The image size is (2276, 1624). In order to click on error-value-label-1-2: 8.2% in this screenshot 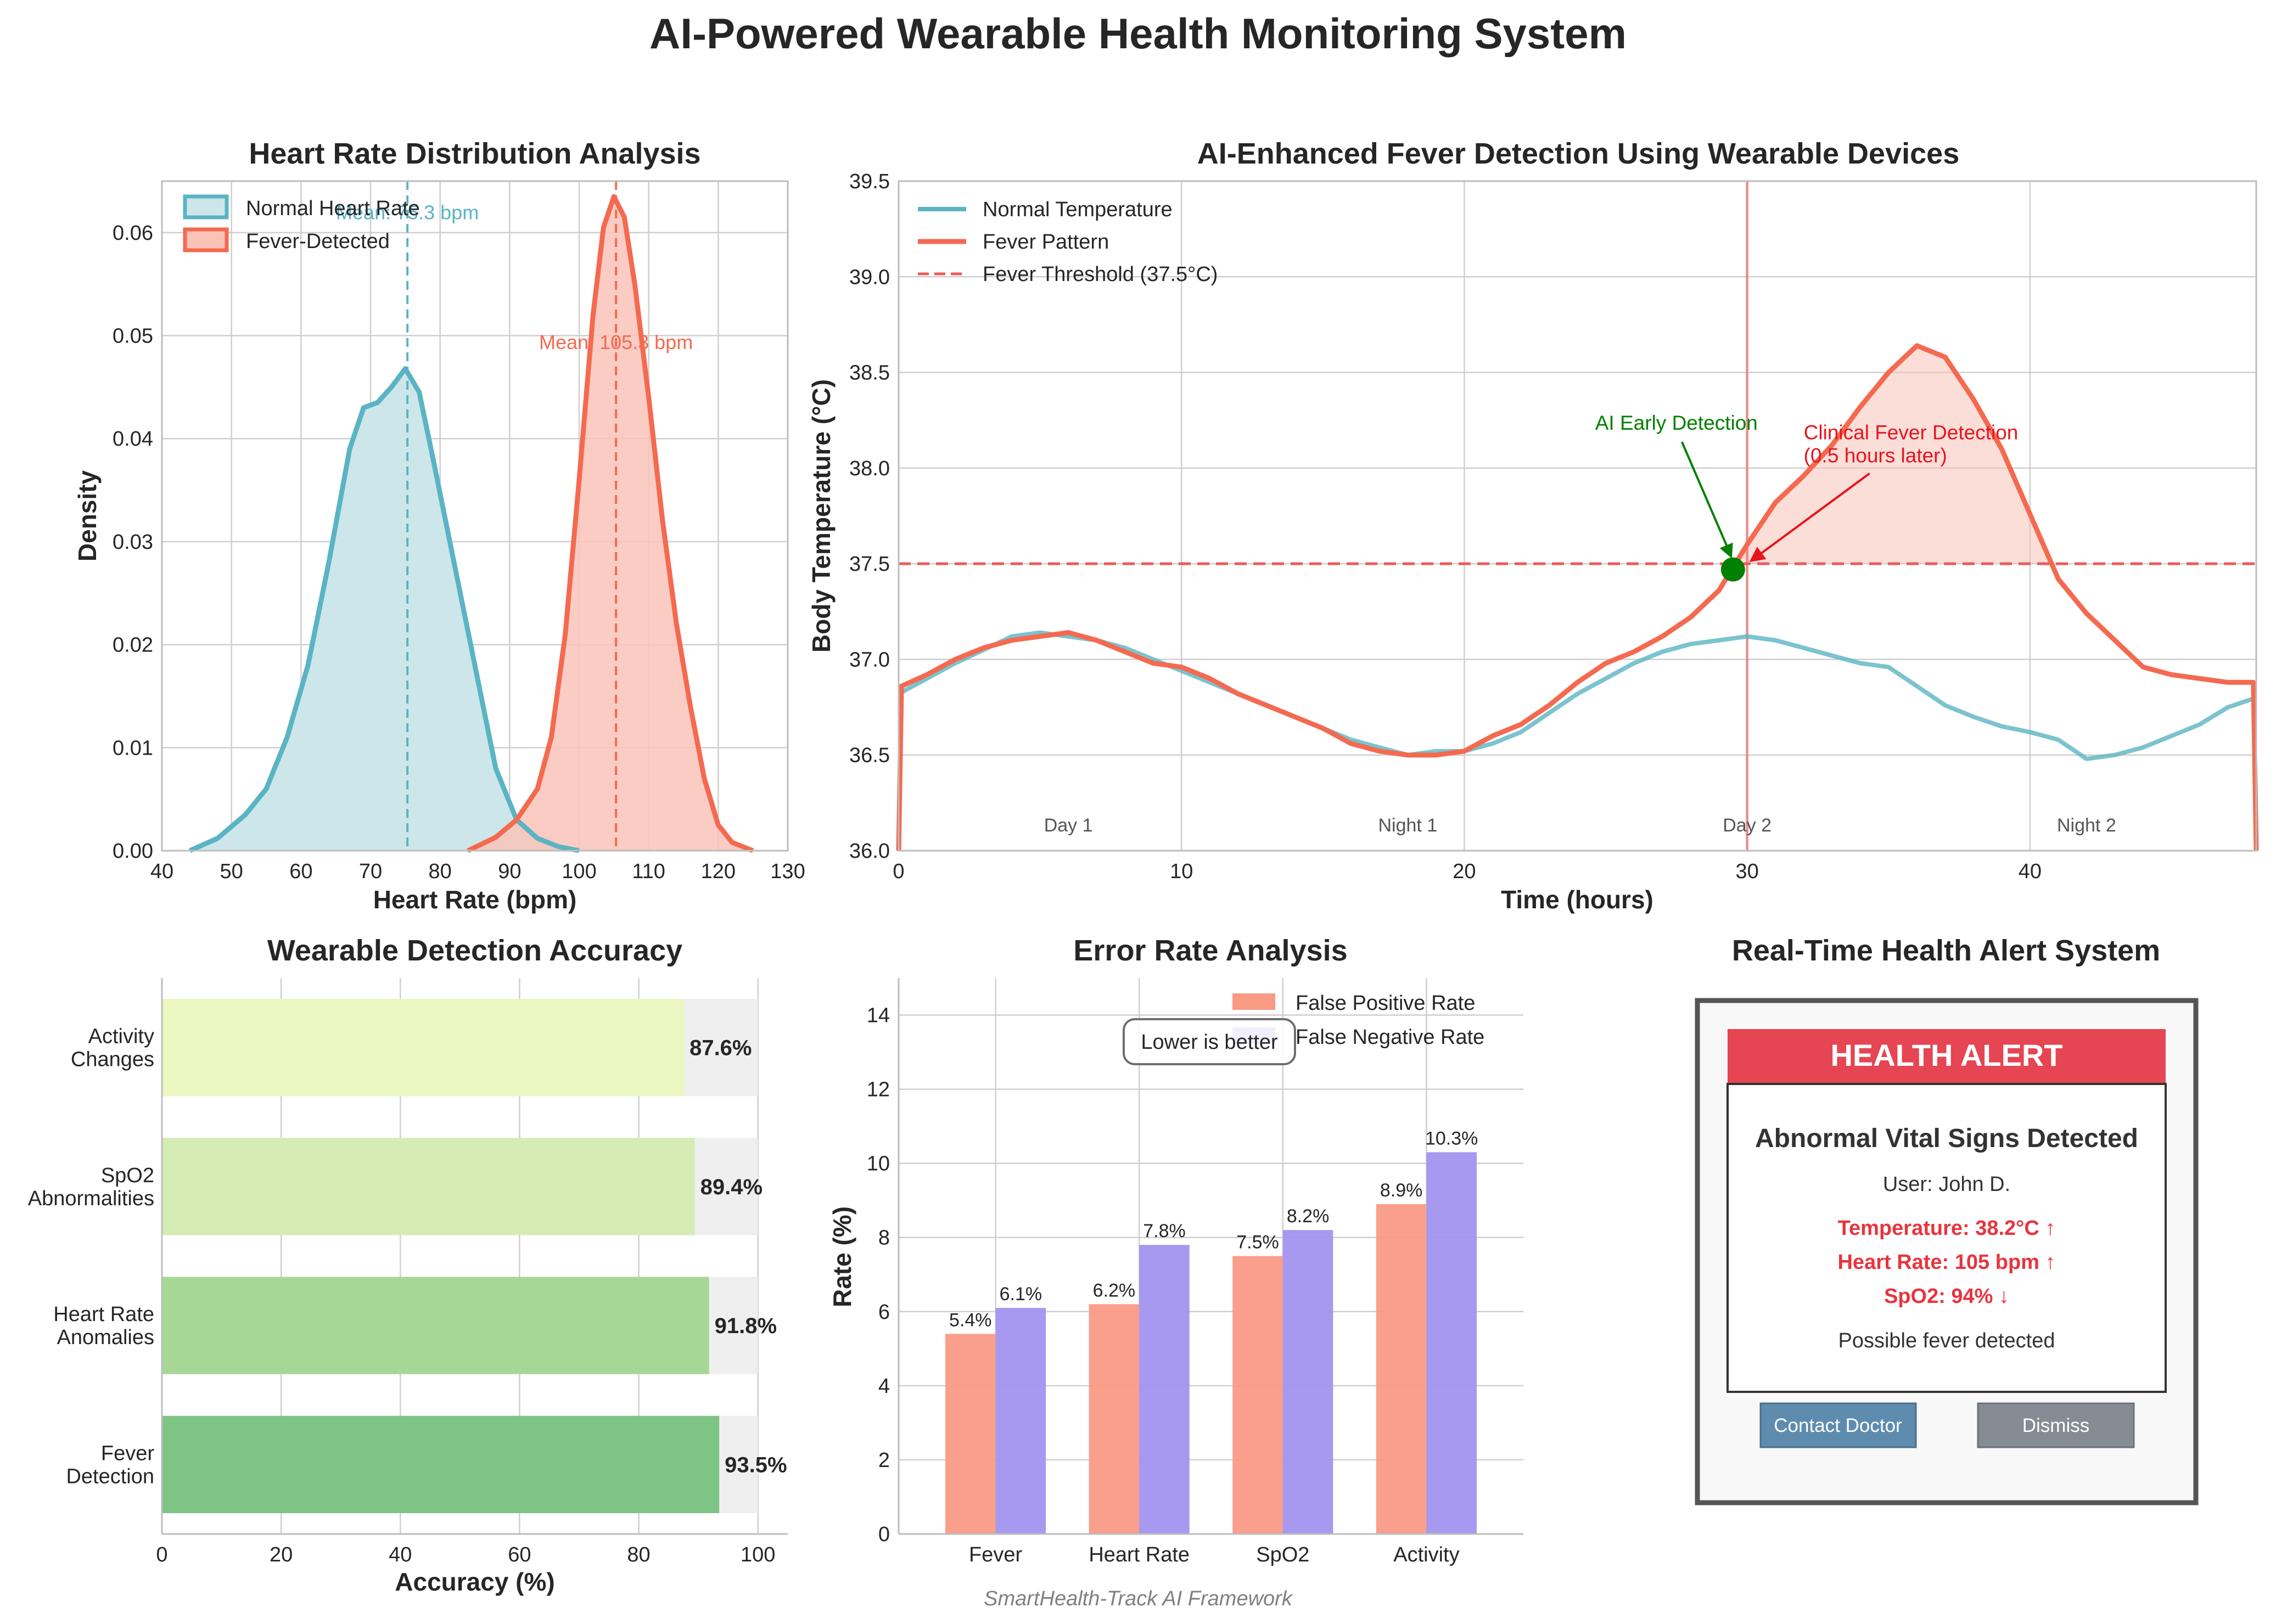, I will do `click(1308, 1216)`.